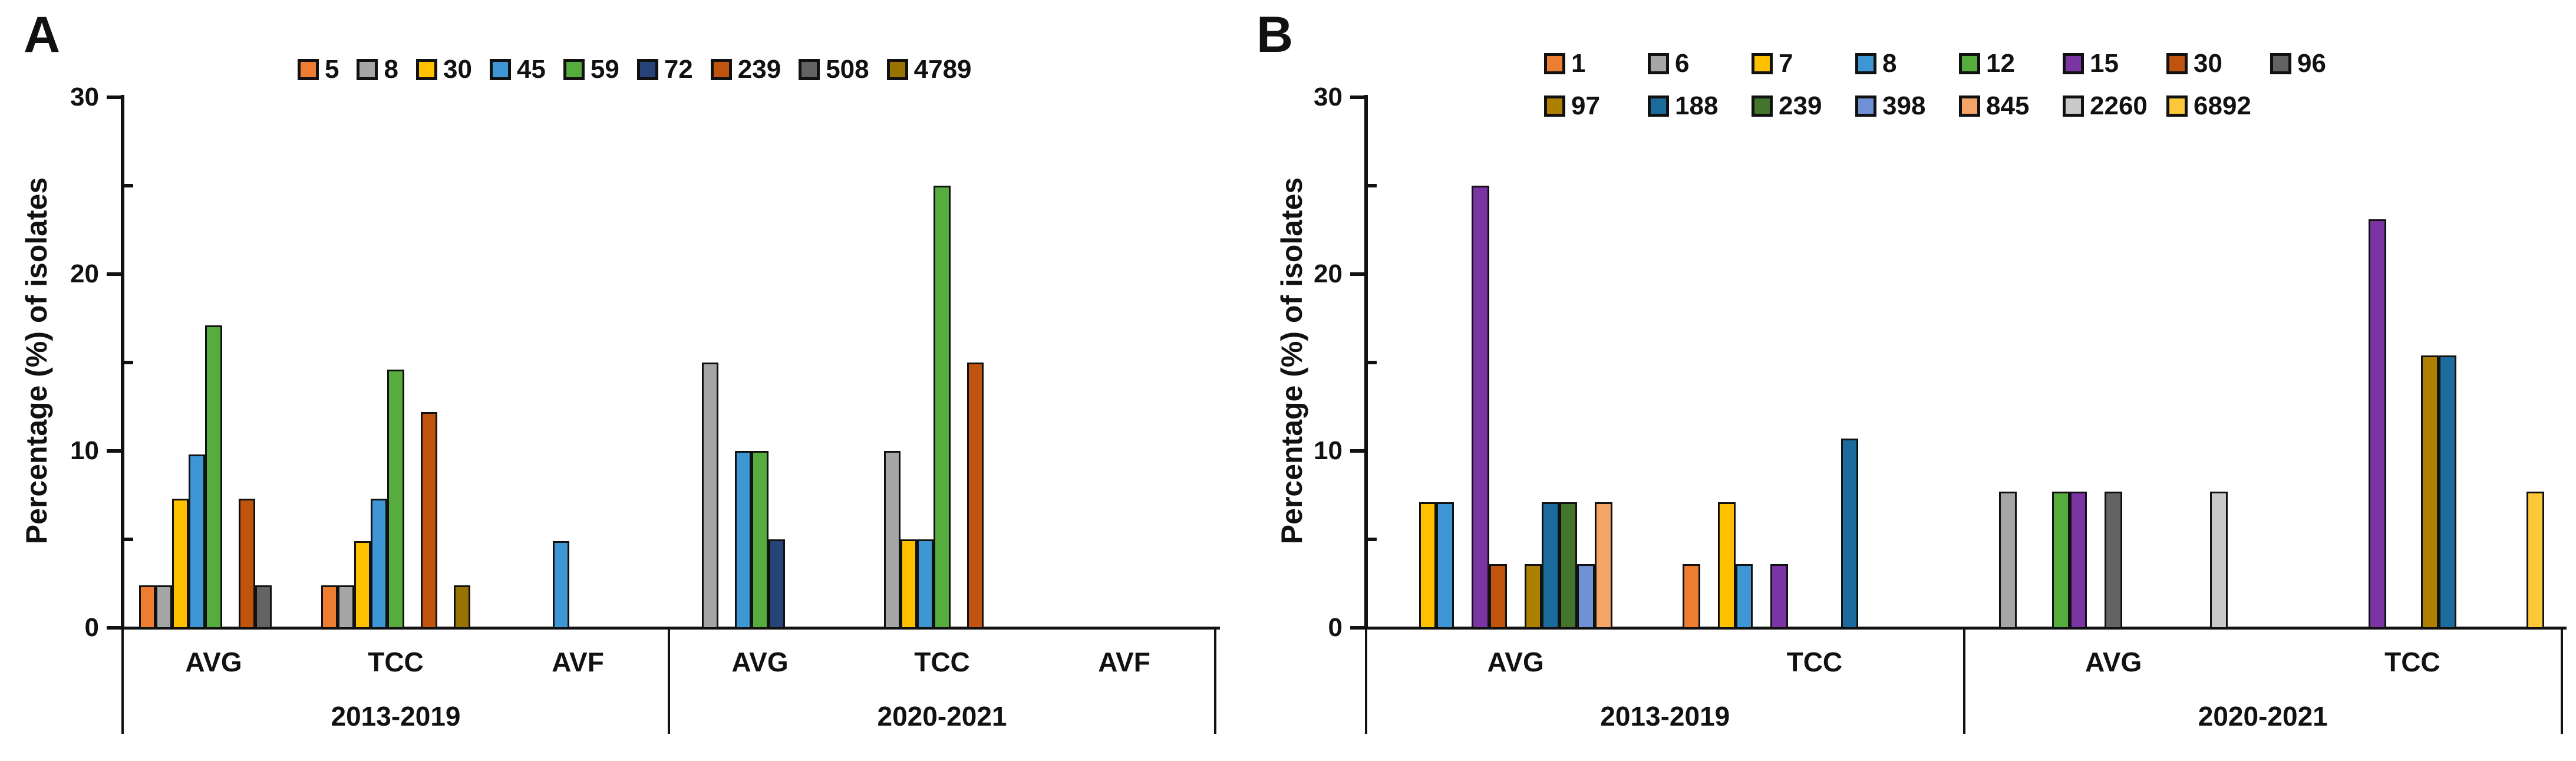  I want to click on y-axis-title: Percentage (%) of isolates, so click(1292, 361).